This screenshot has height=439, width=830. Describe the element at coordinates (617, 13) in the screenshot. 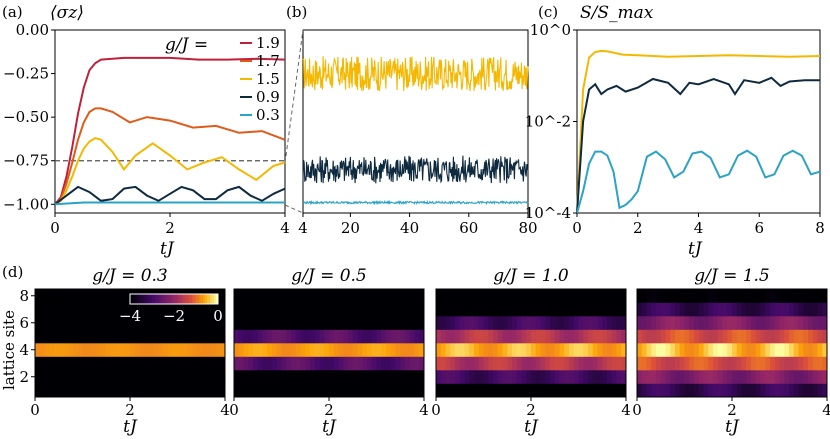

I see `panel-c-title: S/S_max` at that location.